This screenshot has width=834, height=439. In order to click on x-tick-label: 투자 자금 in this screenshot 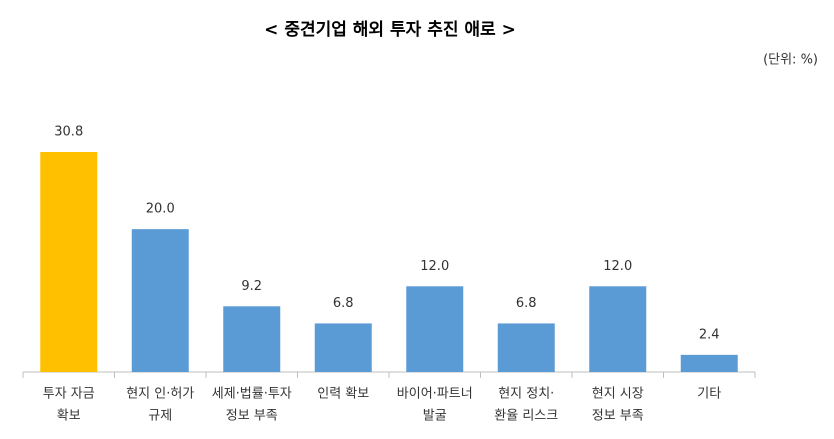, I will do `click(69, 394)`.